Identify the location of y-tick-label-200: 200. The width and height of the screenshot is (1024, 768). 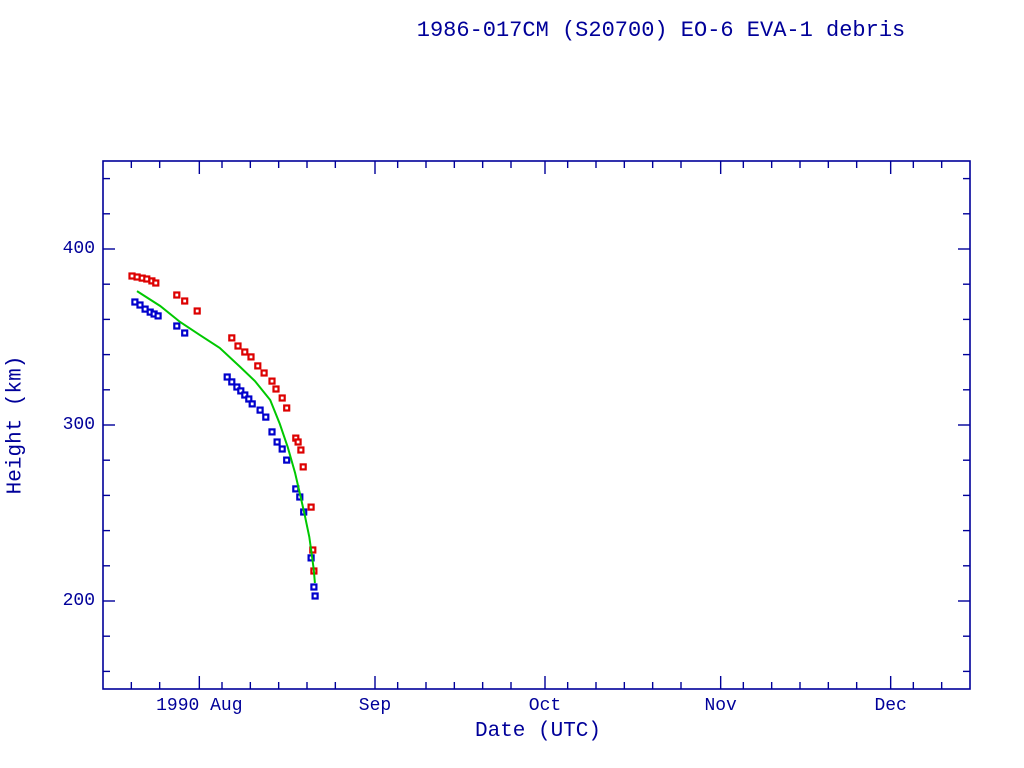
(78, 601).